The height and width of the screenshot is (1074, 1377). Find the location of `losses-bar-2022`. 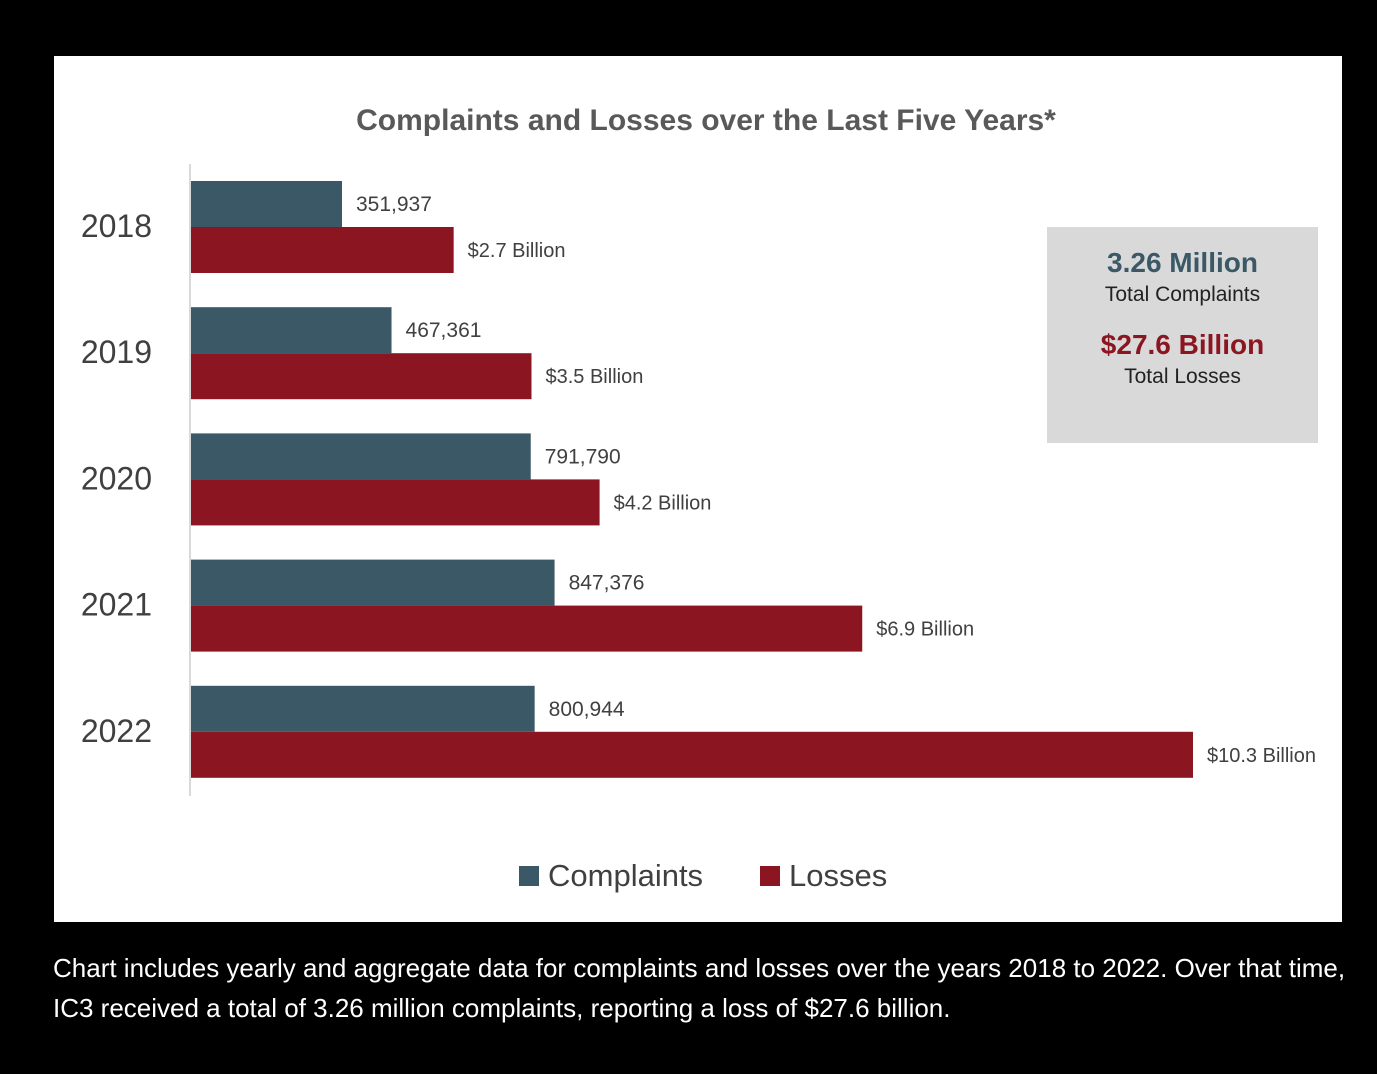

losses-bar-2022 is located at coordinates (692, 754).